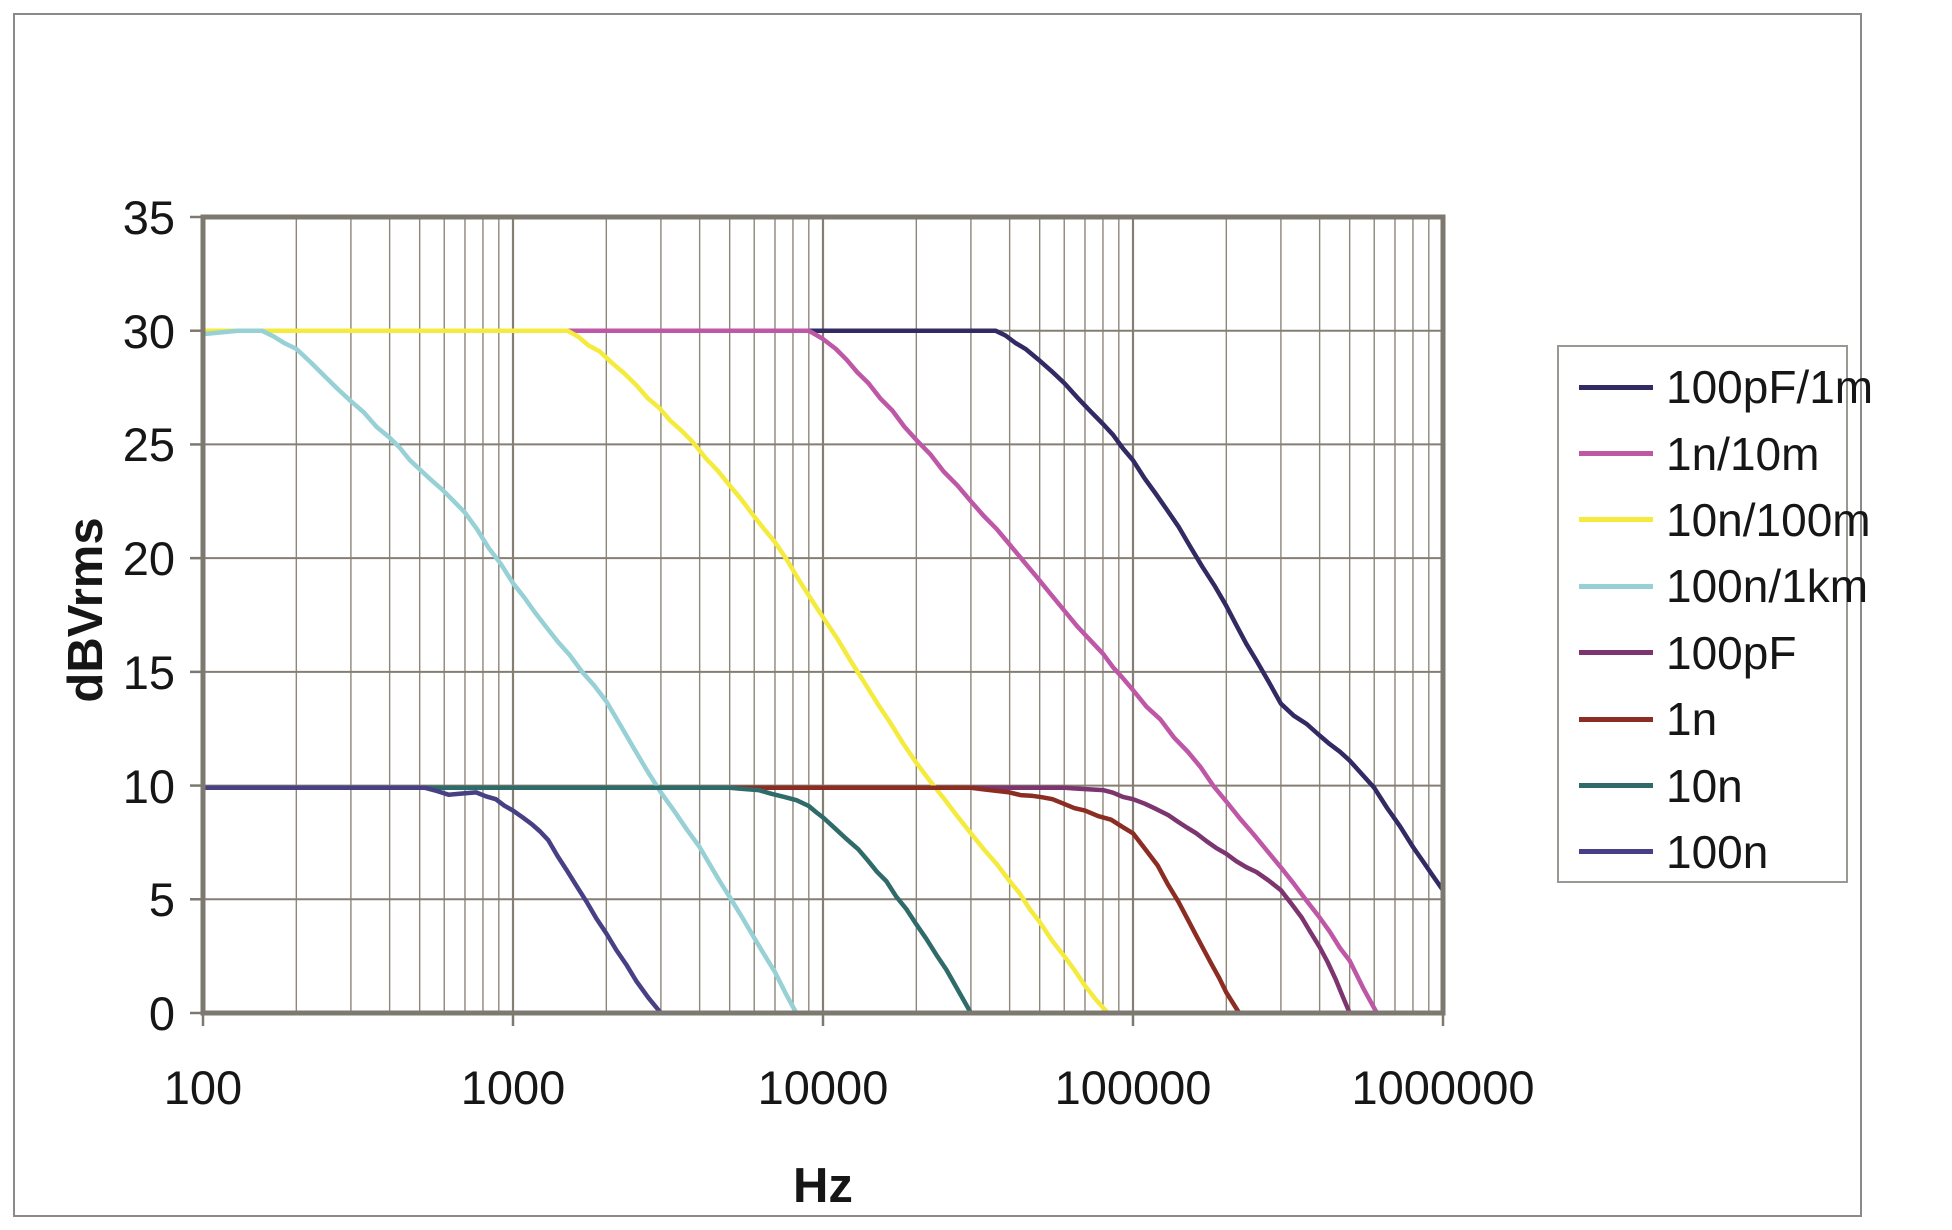 The height and width of the screenshot is (1230, 1952). What do you see at coordinates (148, 786) in the screenshot?
I see `y-tick-label: 10` at bounding box center [148, 786].